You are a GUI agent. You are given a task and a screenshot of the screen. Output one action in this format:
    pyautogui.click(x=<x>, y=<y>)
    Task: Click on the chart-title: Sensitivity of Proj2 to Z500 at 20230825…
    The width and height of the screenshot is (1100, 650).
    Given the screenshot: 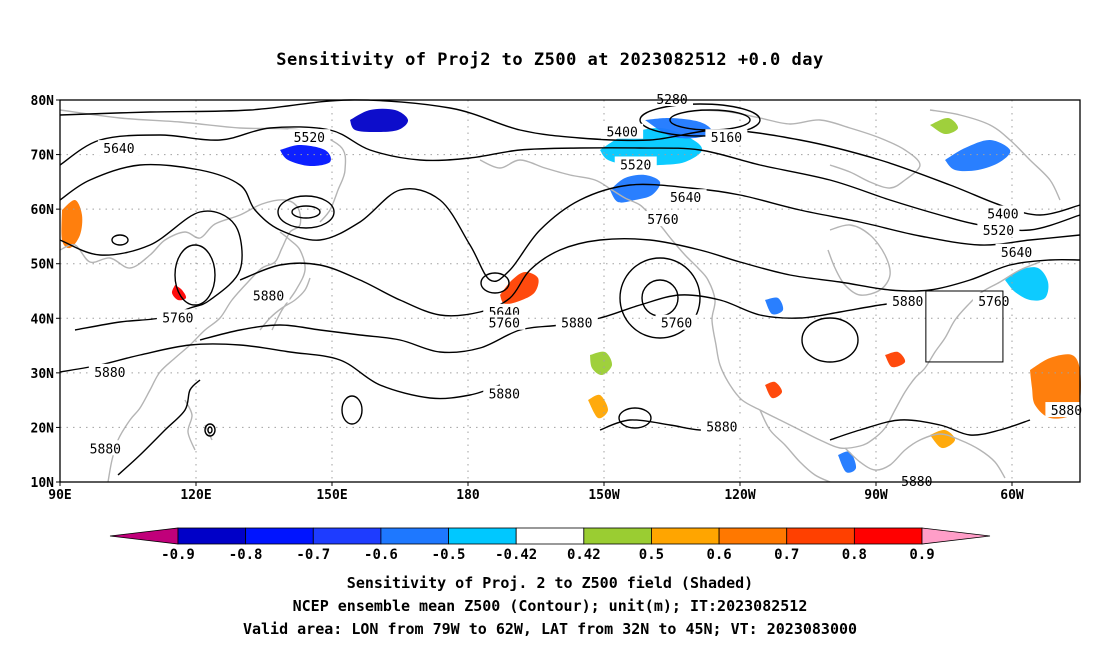 What is the action you would take?
    pyautogui.click(x=550, y=60)
    